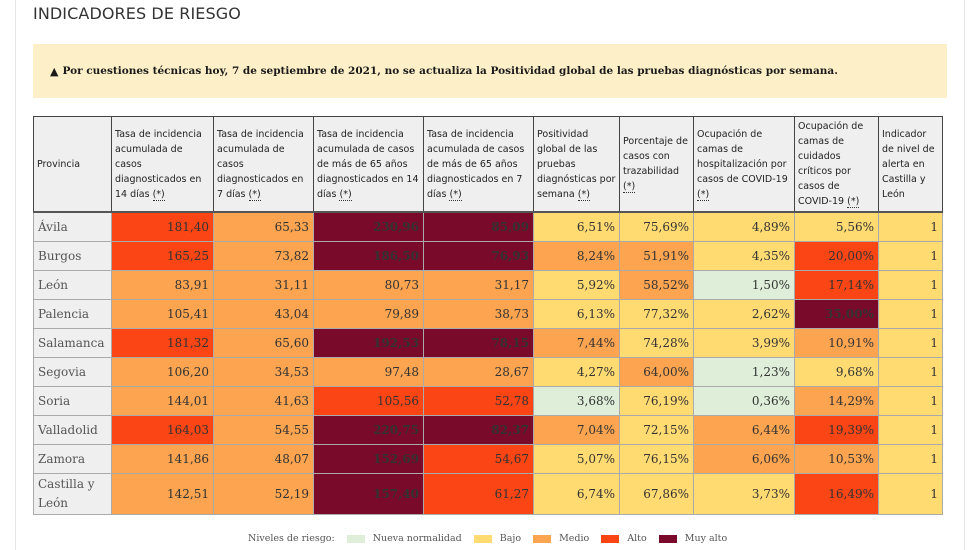  I want to click on value-cell-incidence-65-7d: 28,67, so click(478, 372).